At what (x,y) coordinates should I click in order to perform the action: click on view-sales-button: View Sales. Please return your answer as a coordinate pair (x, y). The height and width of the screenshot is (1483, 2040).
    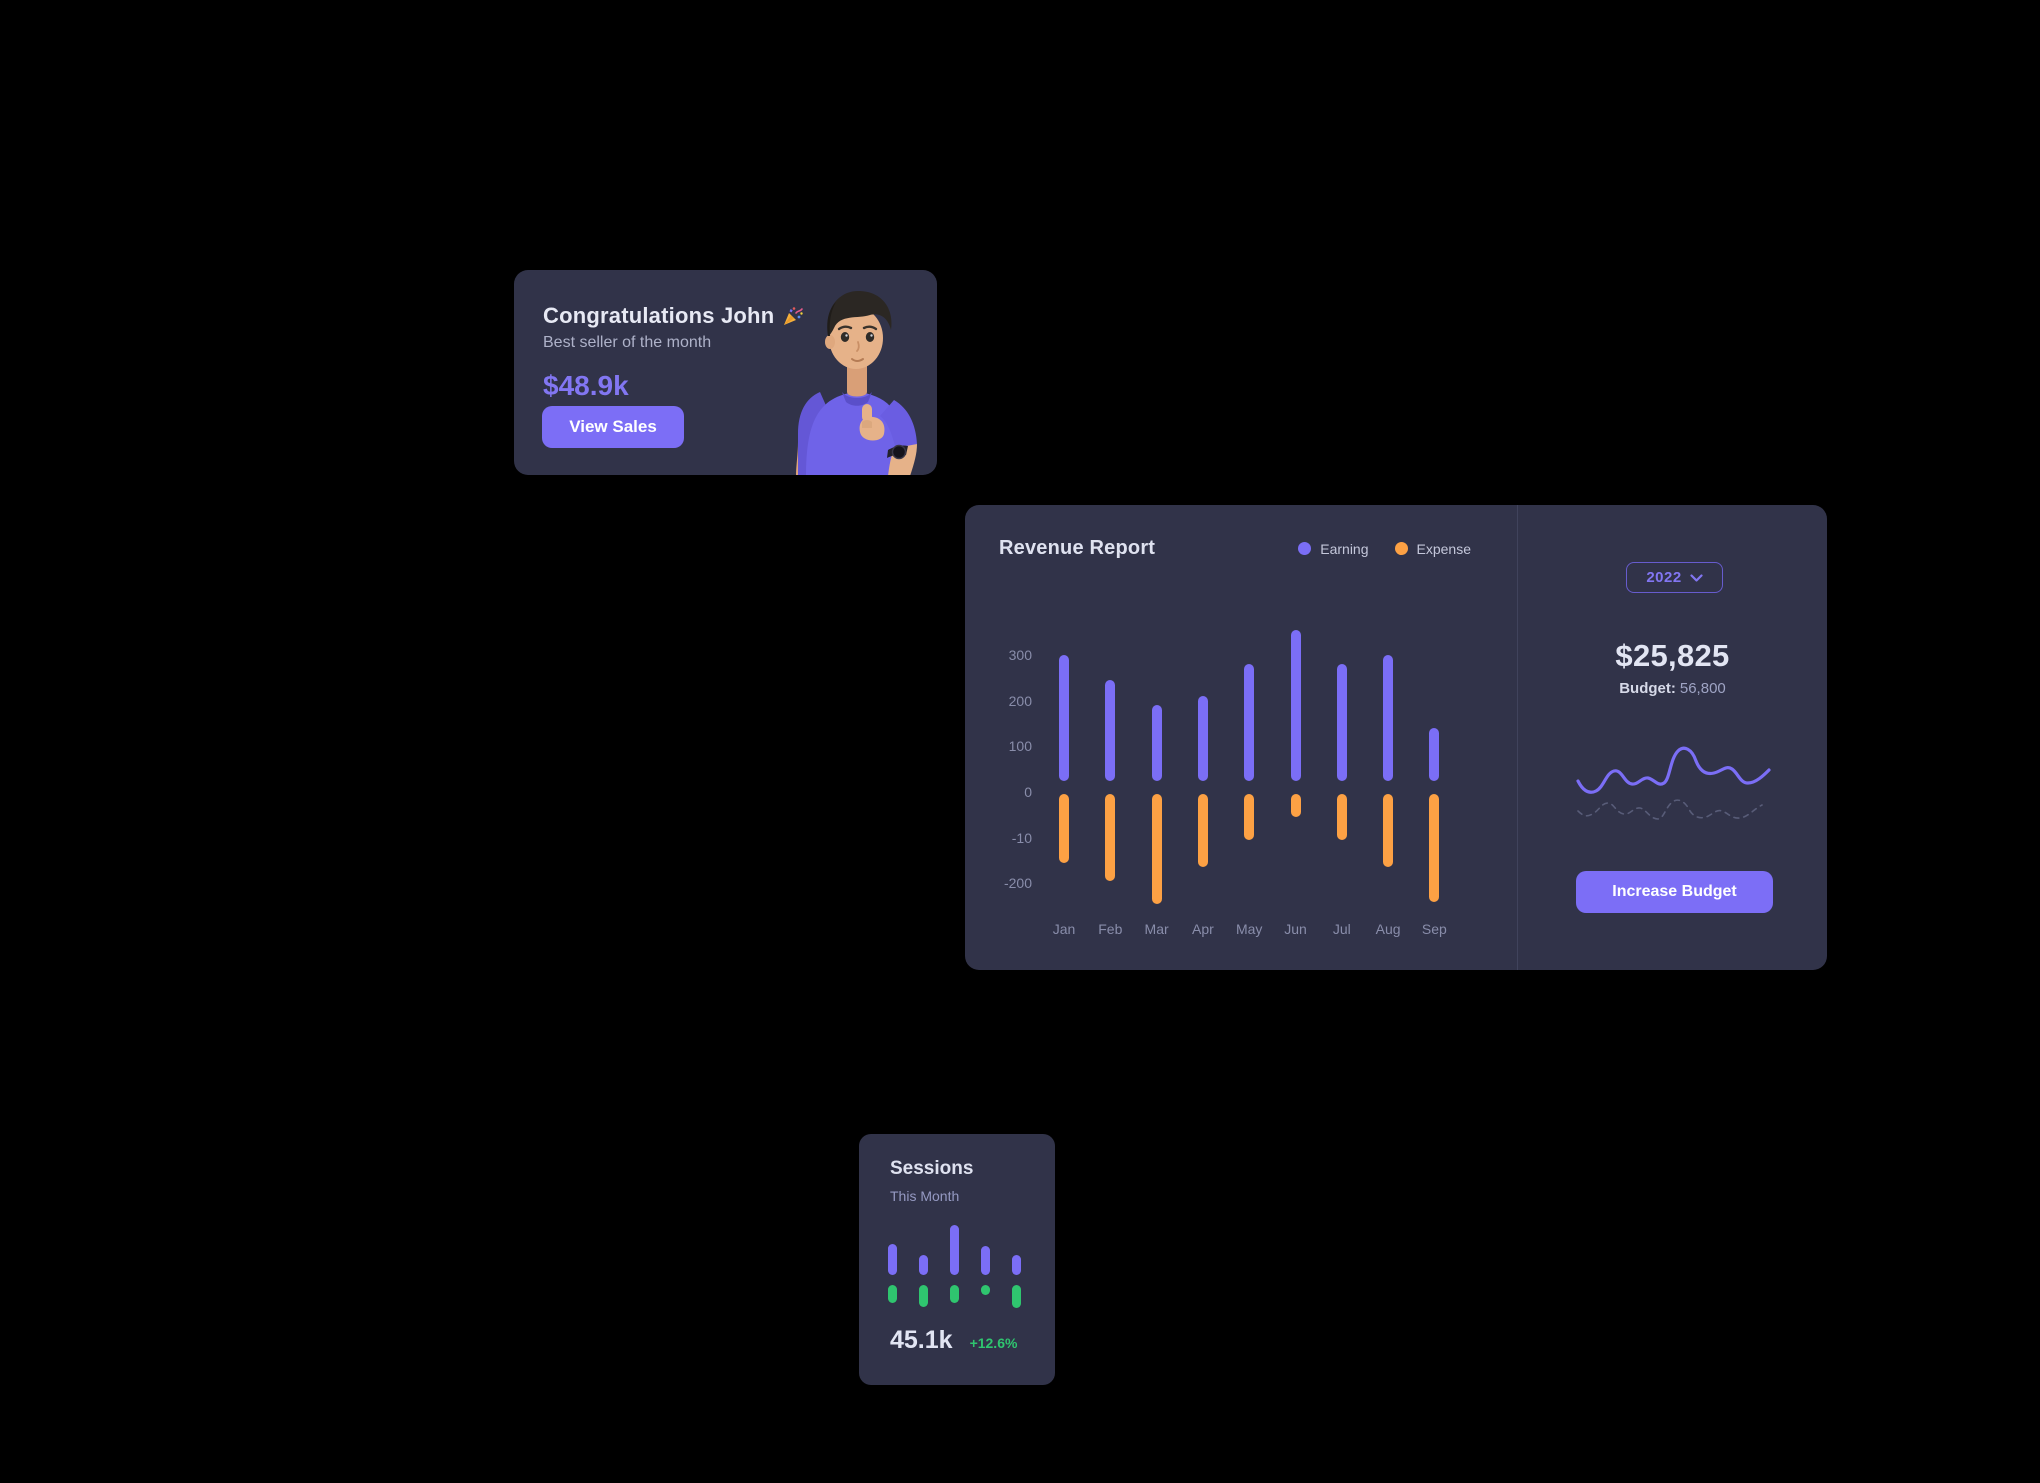
    Looking at the image, I should click on (613, 427).